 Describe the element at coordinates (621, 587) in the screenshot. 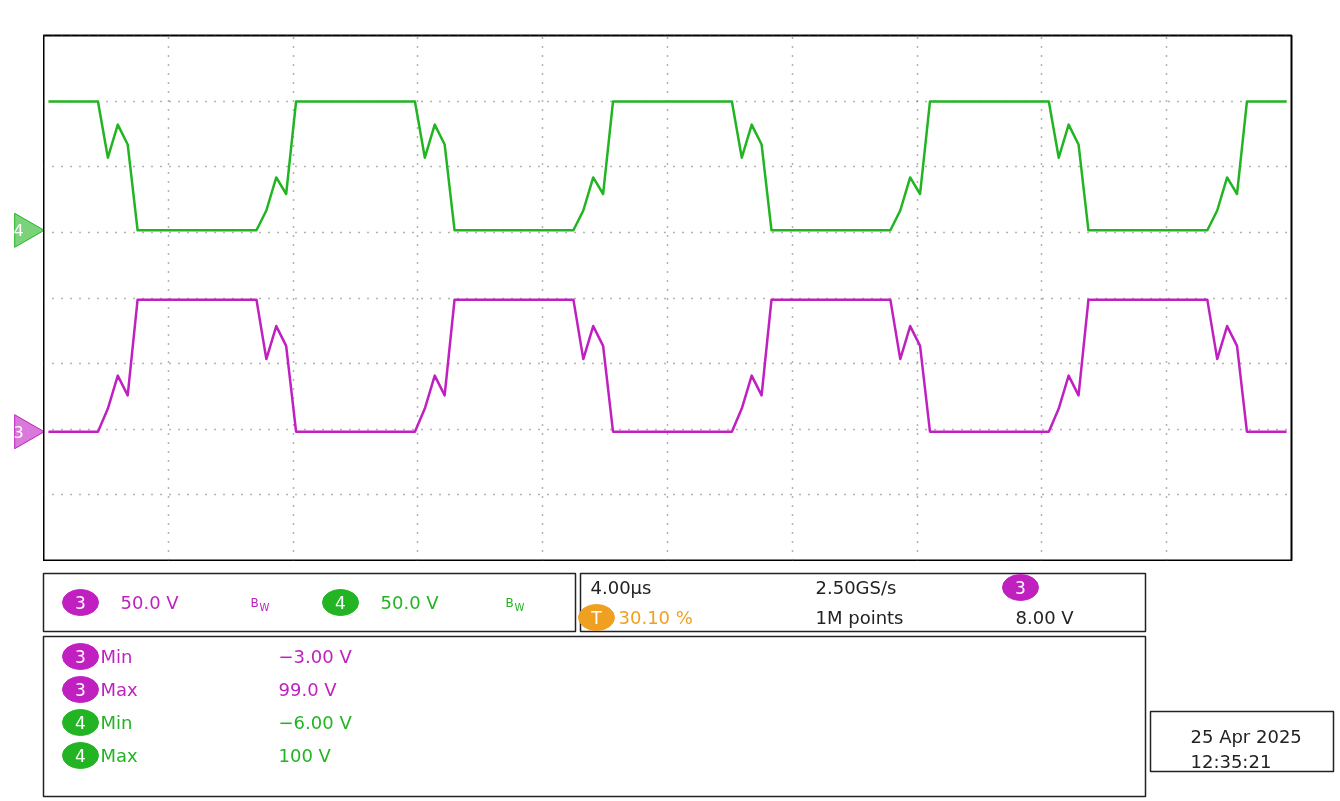

I see `text: 4.00µs` at that location.